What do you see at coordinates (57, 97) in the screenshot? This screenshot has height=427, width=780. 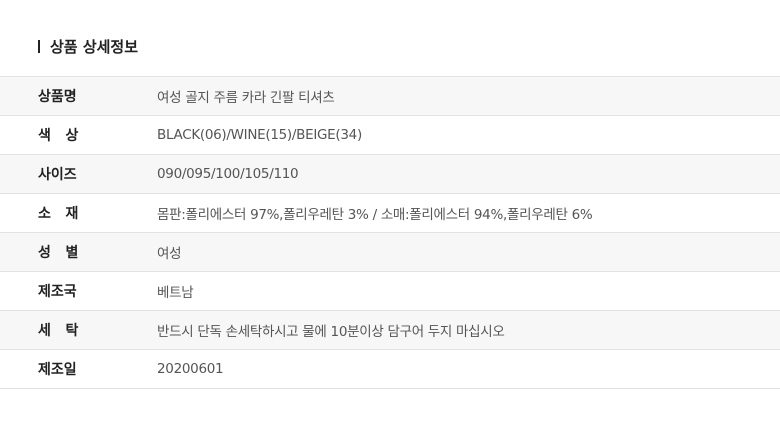 I see `row-label: 상품명` at bounding box center [57, 97].